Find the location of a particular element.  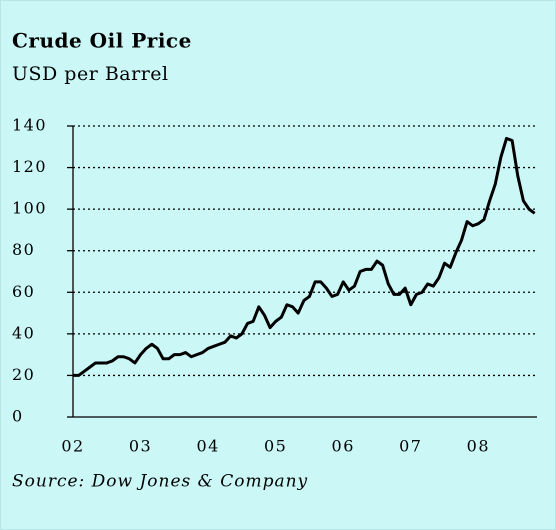

y-tick-label: 20 is located at coordinates (23, 374).